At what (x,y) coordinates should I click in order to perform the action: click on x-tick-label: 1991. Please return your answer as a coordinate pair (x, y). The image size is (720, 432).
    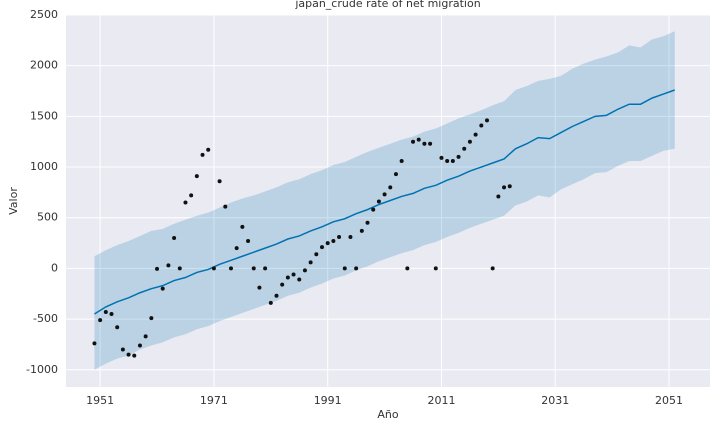
    Looking at the image, I should click on (328, 400).